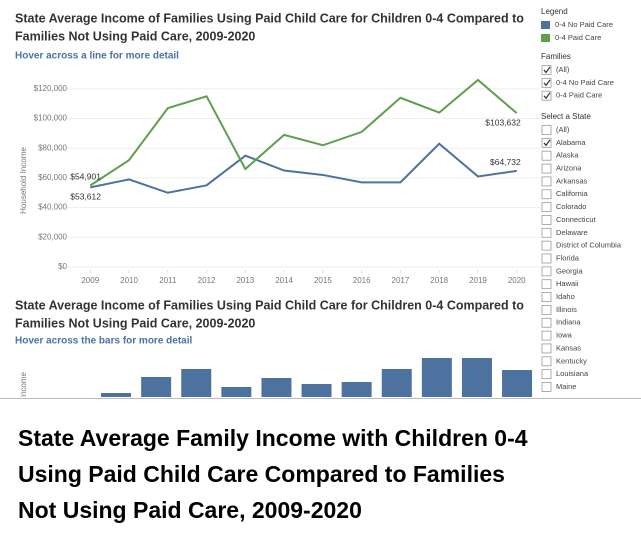  What do you see at coordinates (52, 147) in the screenshot?
I see `y-tick-label: $80,000` at bounding box center [52, 147].